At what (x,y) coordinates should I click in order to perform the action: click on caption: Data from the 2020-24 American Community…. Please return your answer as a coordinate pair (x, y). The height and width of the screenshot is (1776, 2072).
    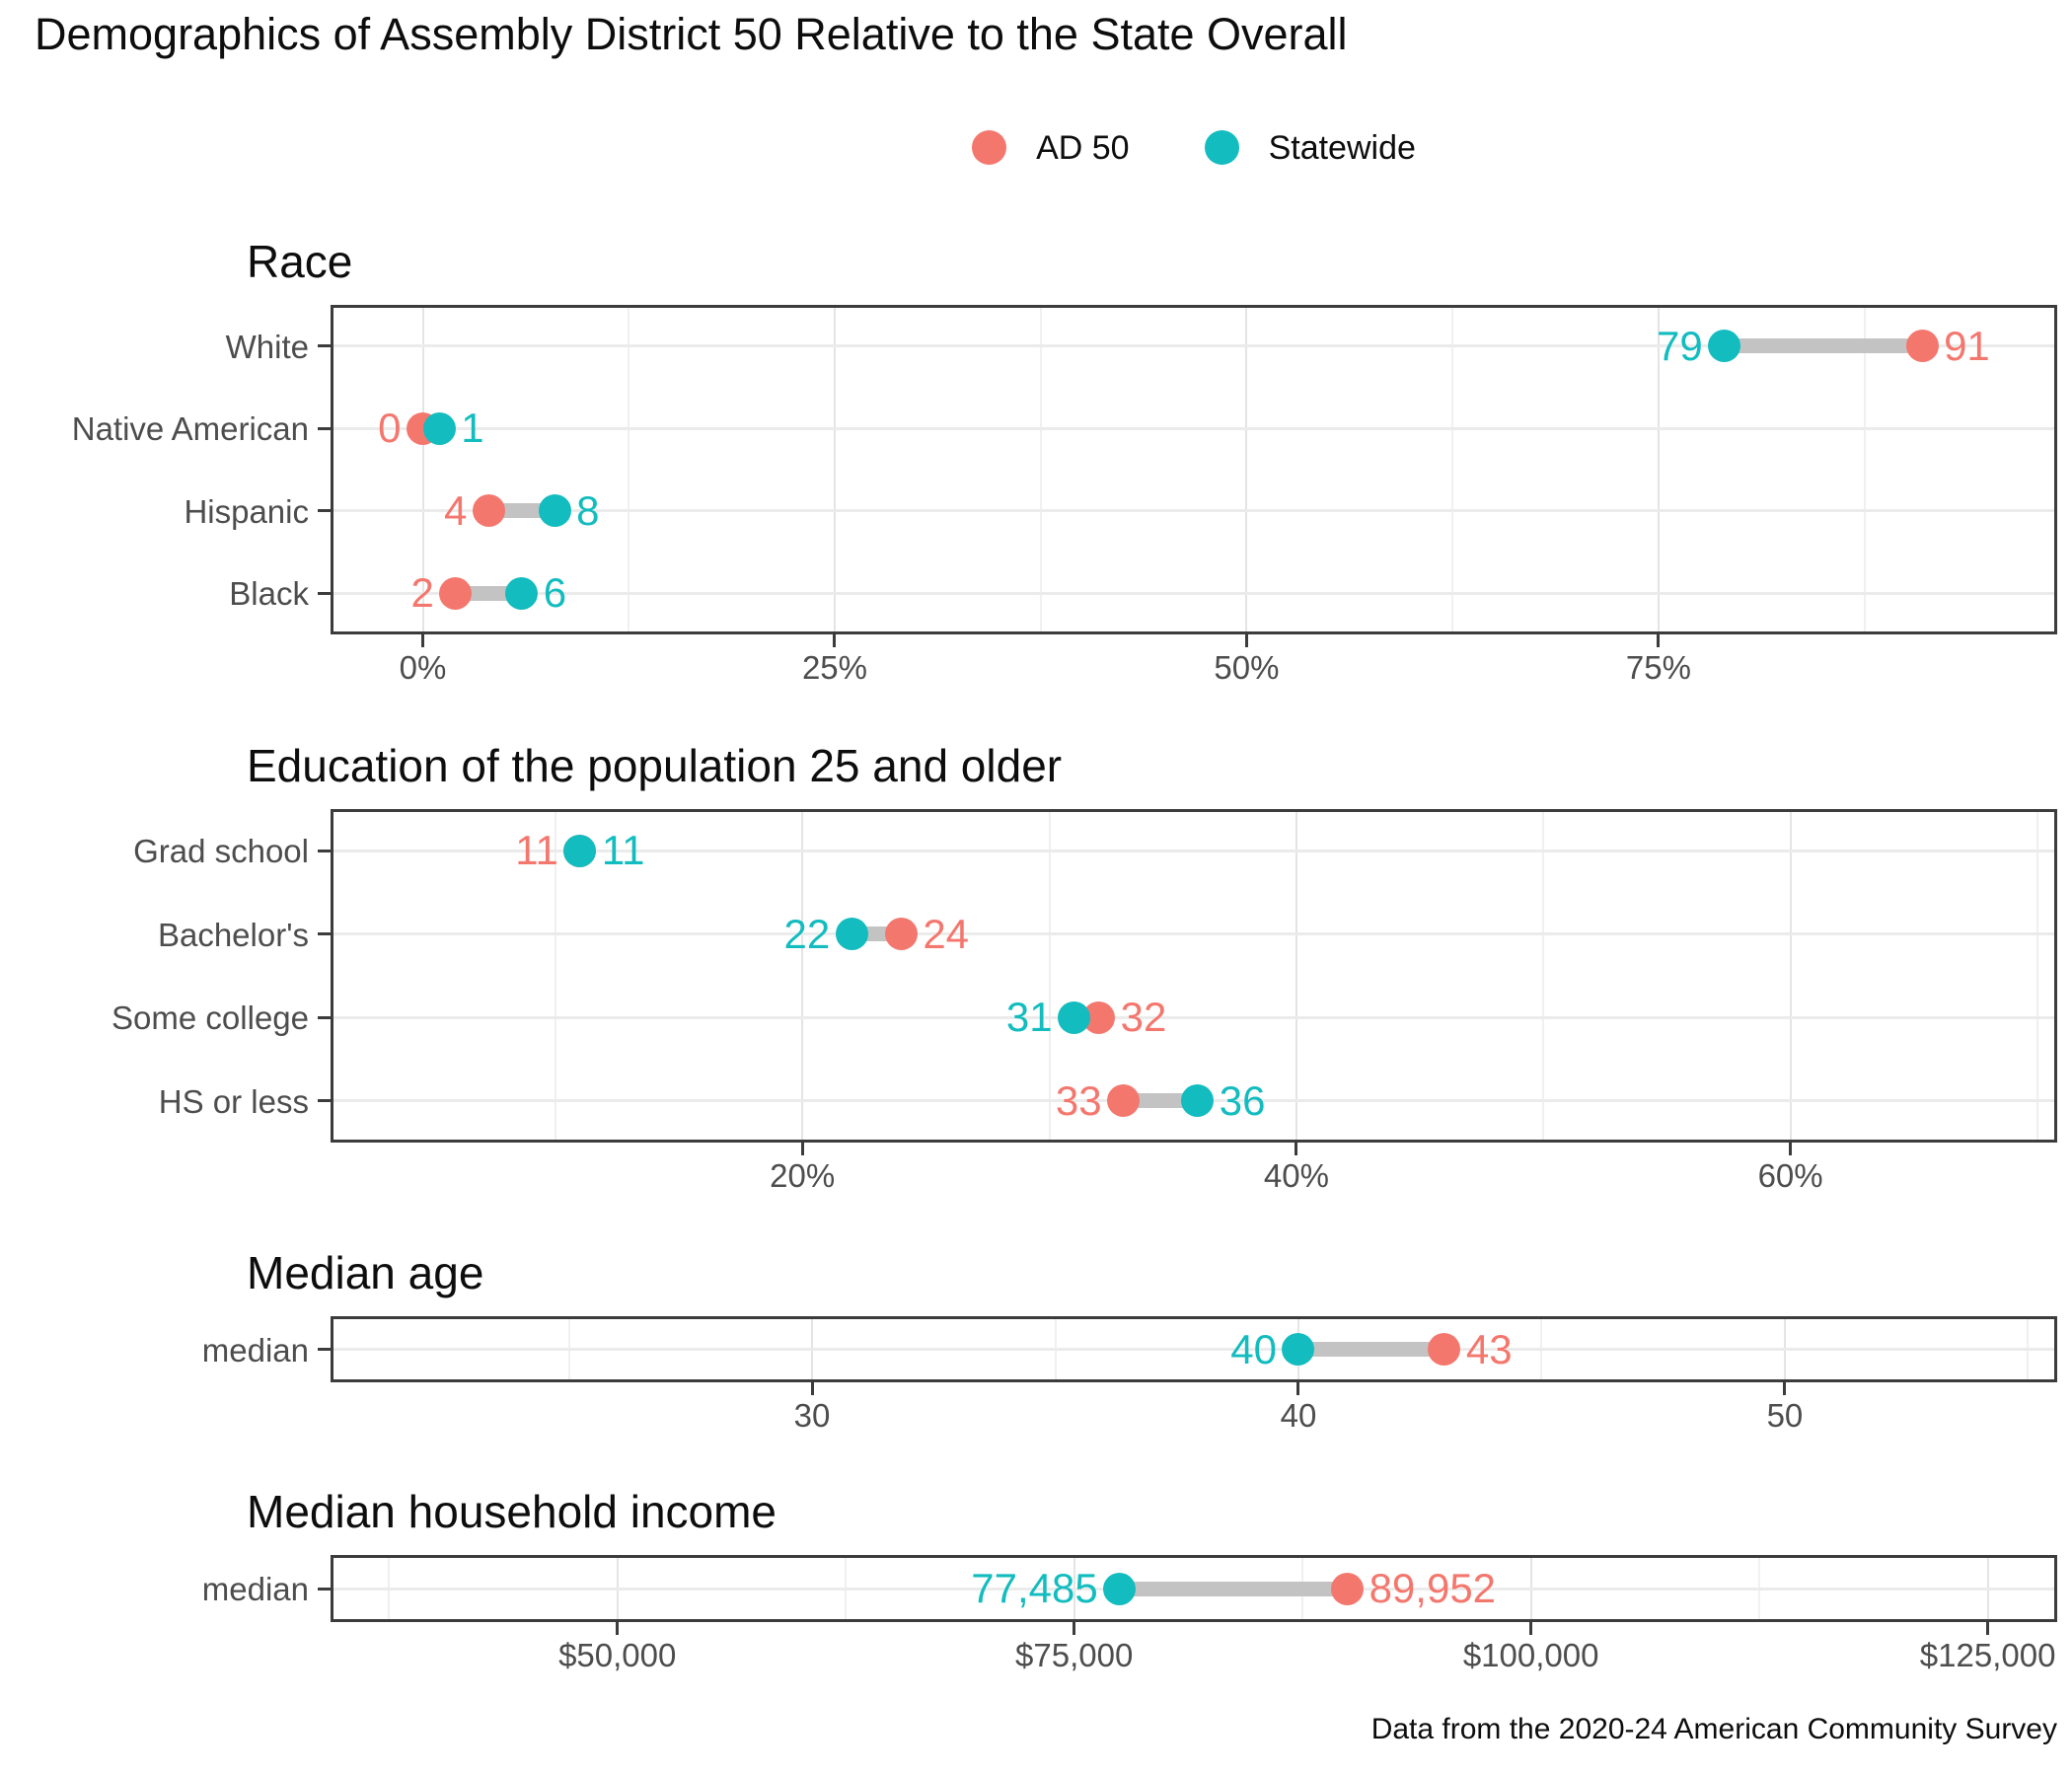
    Looking at the image, I should click on (1714, 1729).